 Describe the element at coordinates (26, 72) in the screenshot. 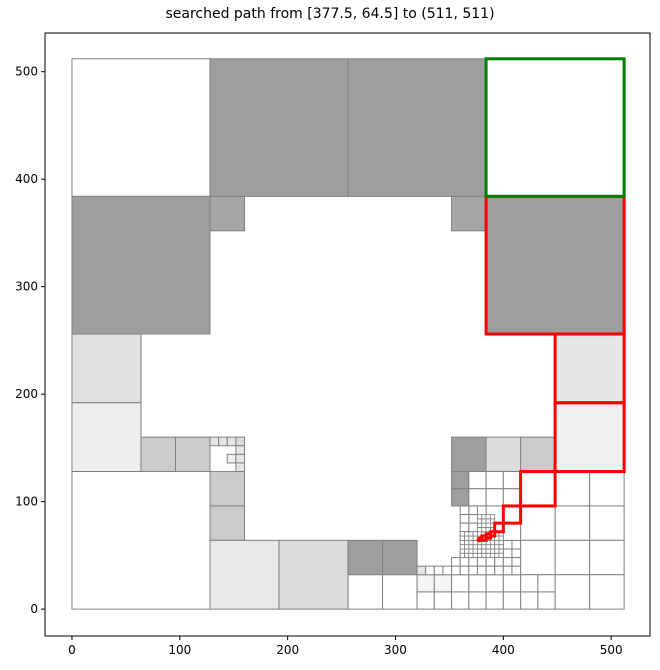

I see `y-tick-label: 500` at that location.